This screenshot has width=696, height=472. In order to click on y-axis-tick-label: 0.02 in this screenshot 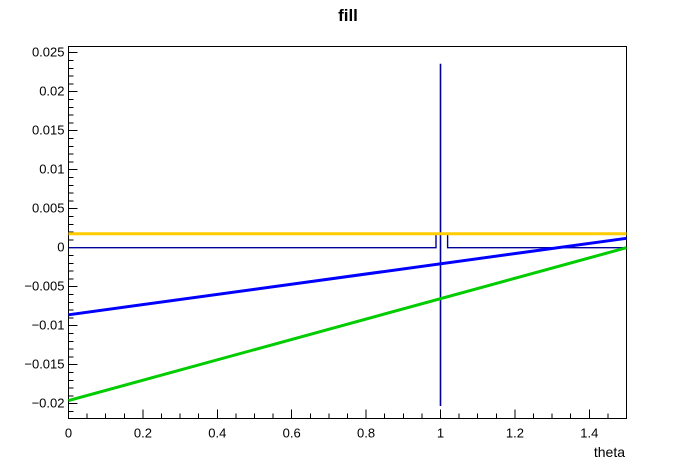, I will do `click(51, 91)`.